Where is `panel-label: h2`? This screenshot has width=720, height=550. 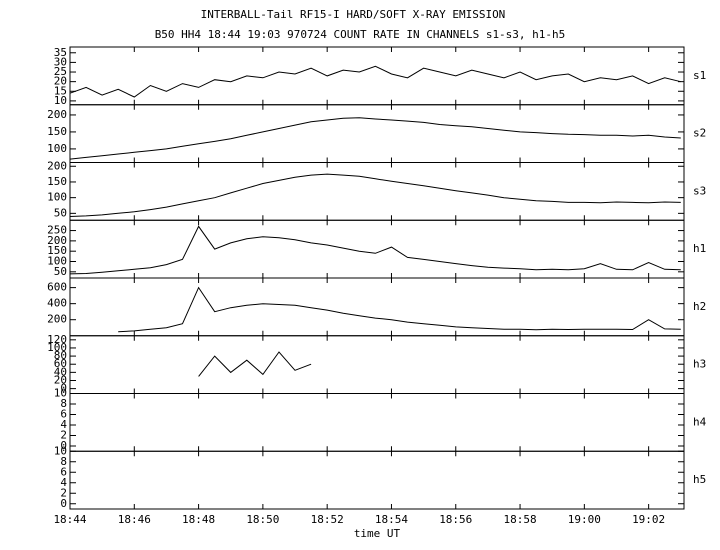 panel-label: h2 is located at coordinates (699, 306).